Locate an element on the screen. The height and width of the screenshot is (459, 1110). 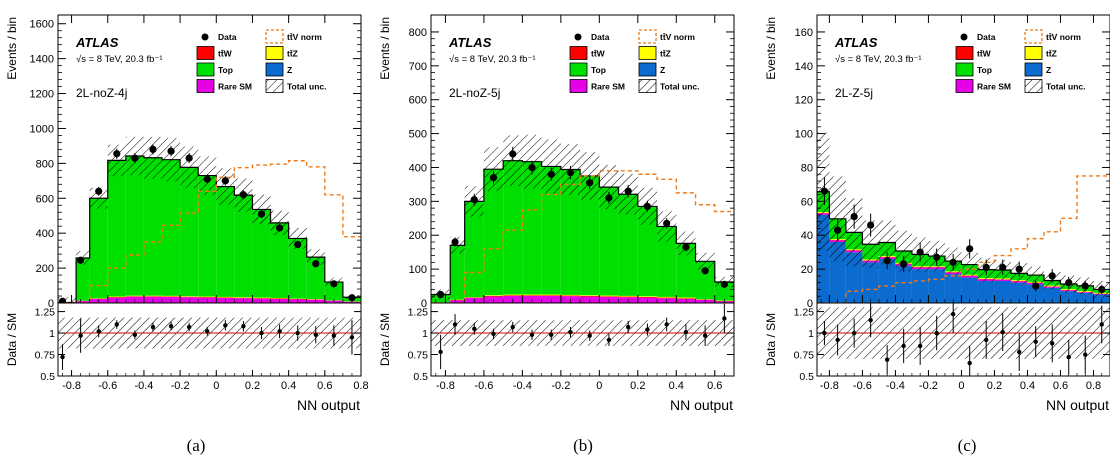
legend-label-rare-sm: Rare SM is located at coordinates (608, 87).